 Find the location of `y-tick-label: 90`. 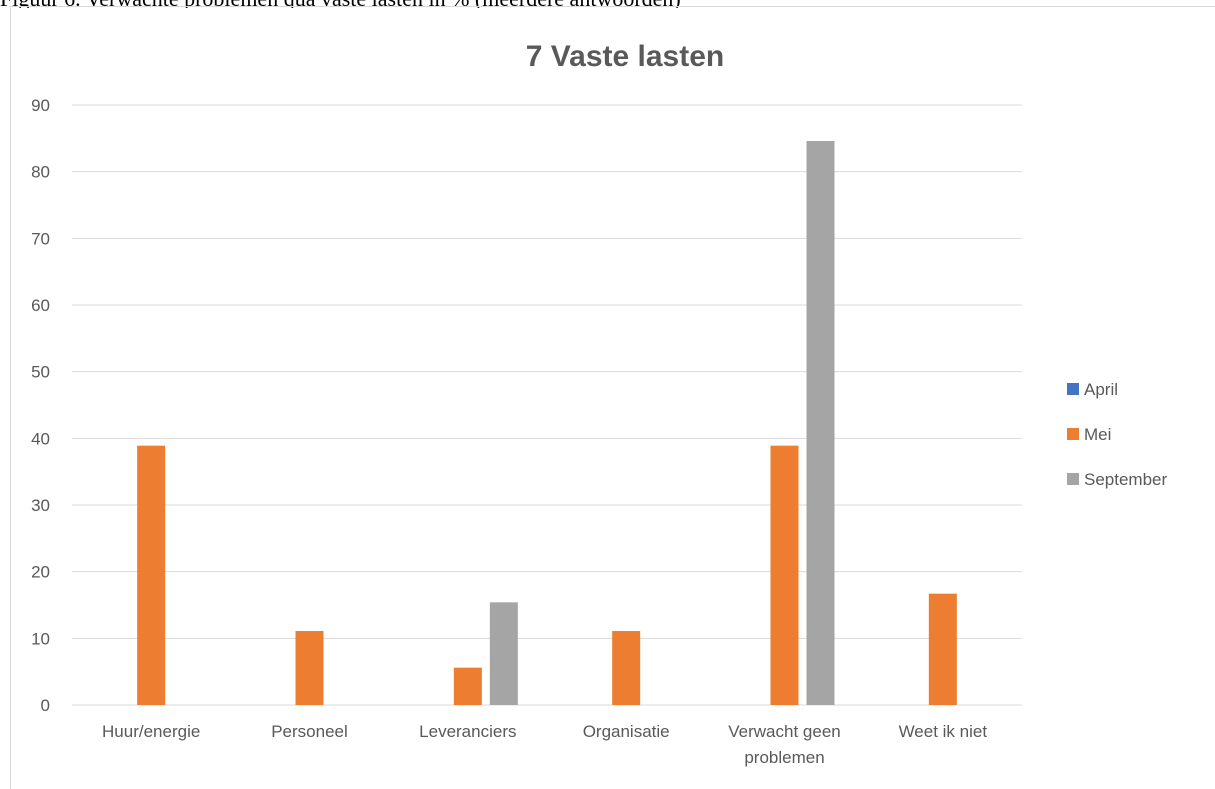

y-tick-label: 90 is located at coordinates (40, 105).